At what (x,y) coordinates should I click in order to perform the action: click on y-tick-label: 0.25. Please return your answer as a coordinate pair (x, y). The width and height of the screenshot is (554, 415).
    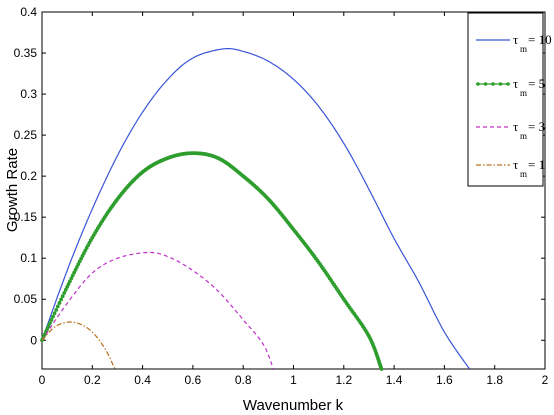
    Looking at the image, I should click on (26, 135).